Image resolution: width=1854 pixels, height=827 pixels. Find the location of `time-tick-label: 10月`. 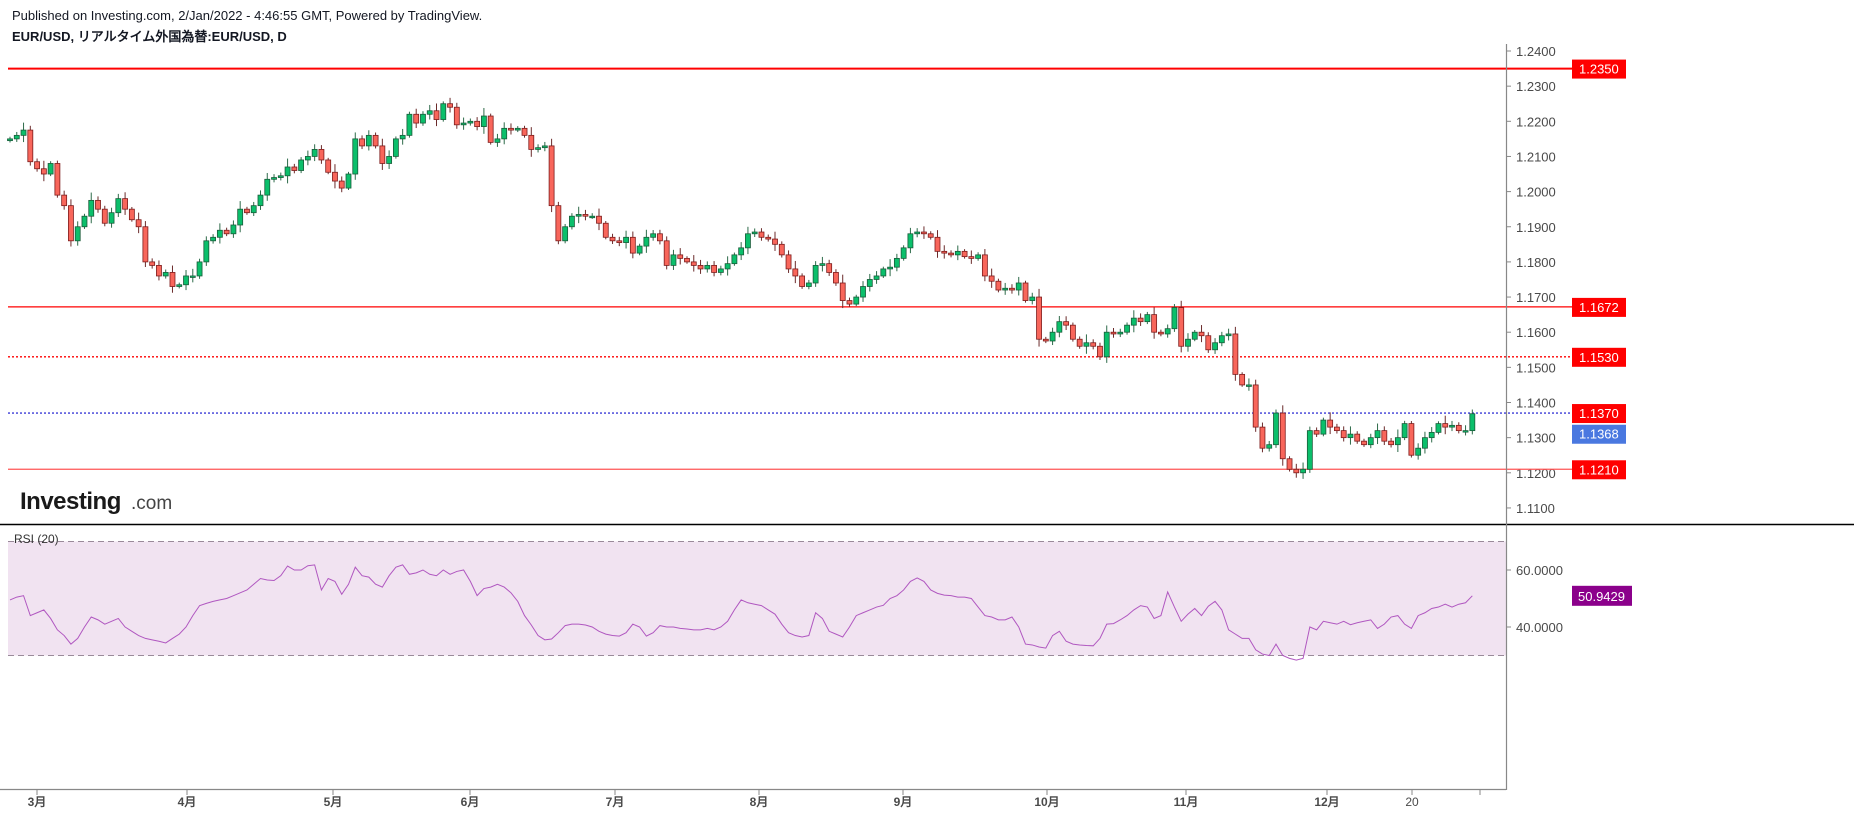

time-tick-label: 10月 is located at coordinates (1046, 802).